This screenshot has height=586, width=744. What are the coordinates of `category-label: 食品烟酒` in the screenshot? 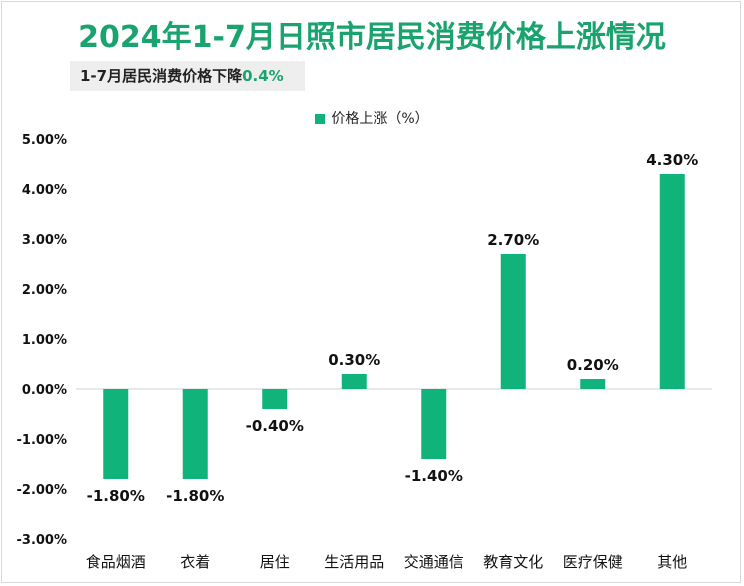 It's located at (116, 562).